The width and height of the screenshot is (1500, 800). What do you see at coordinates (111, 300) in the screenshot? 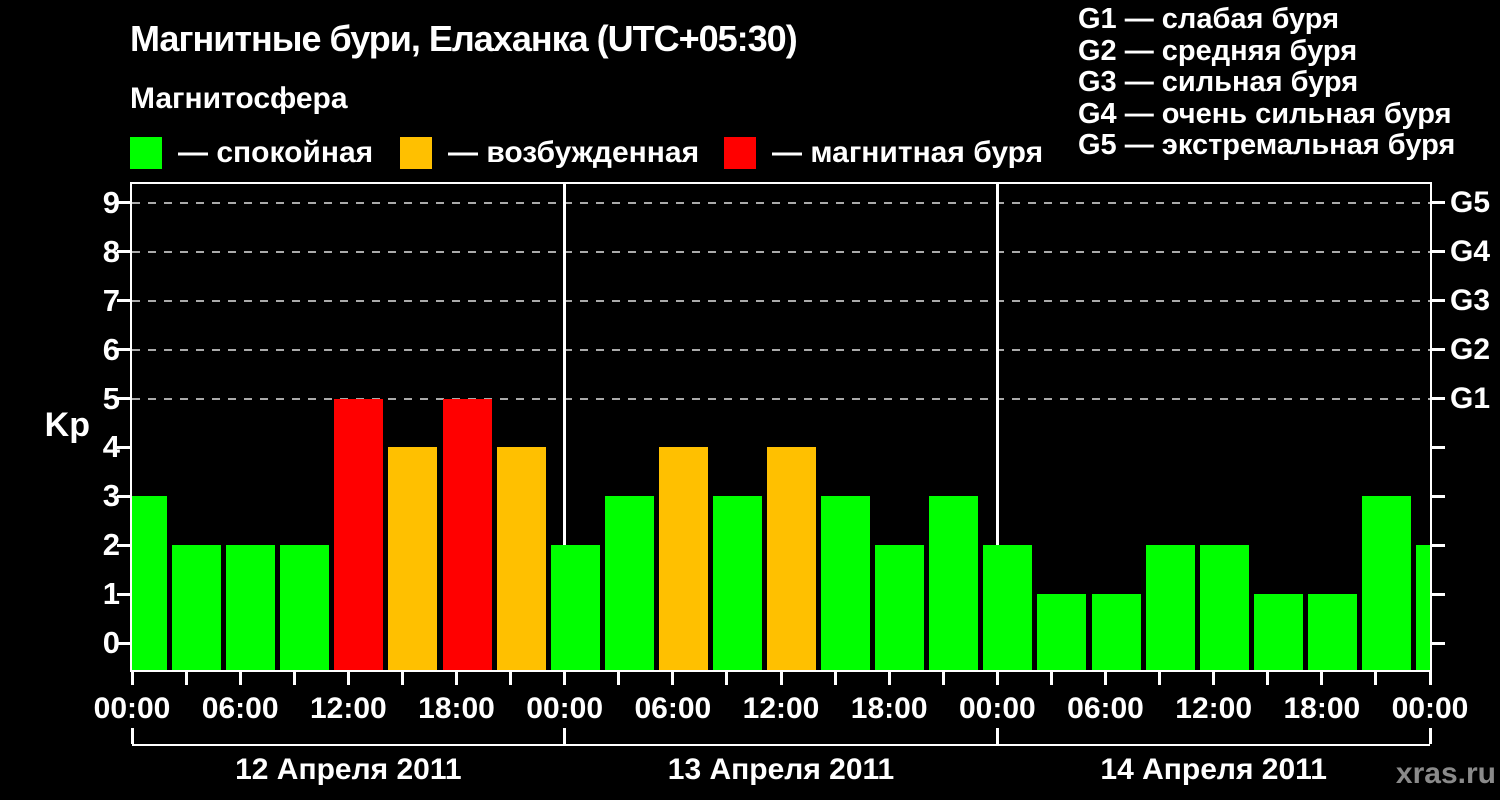
I see `y-tick-label: 7` at bounding box center [111, 300].